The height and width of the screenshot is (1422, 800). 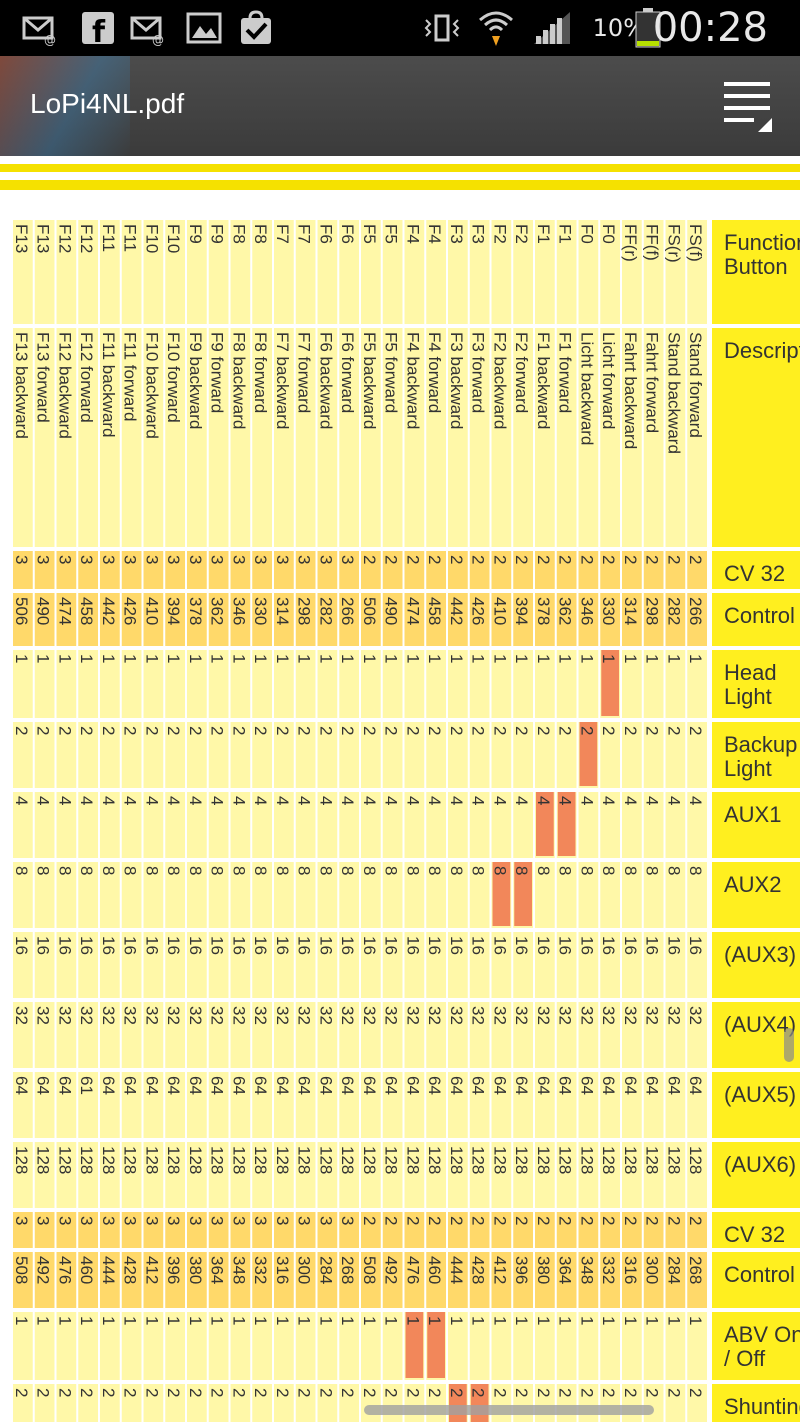 What do you see at coordinates (509, 1410) in the screenshot?
I see `horizontal-scrollbar` at bounding box center [509, 1410].